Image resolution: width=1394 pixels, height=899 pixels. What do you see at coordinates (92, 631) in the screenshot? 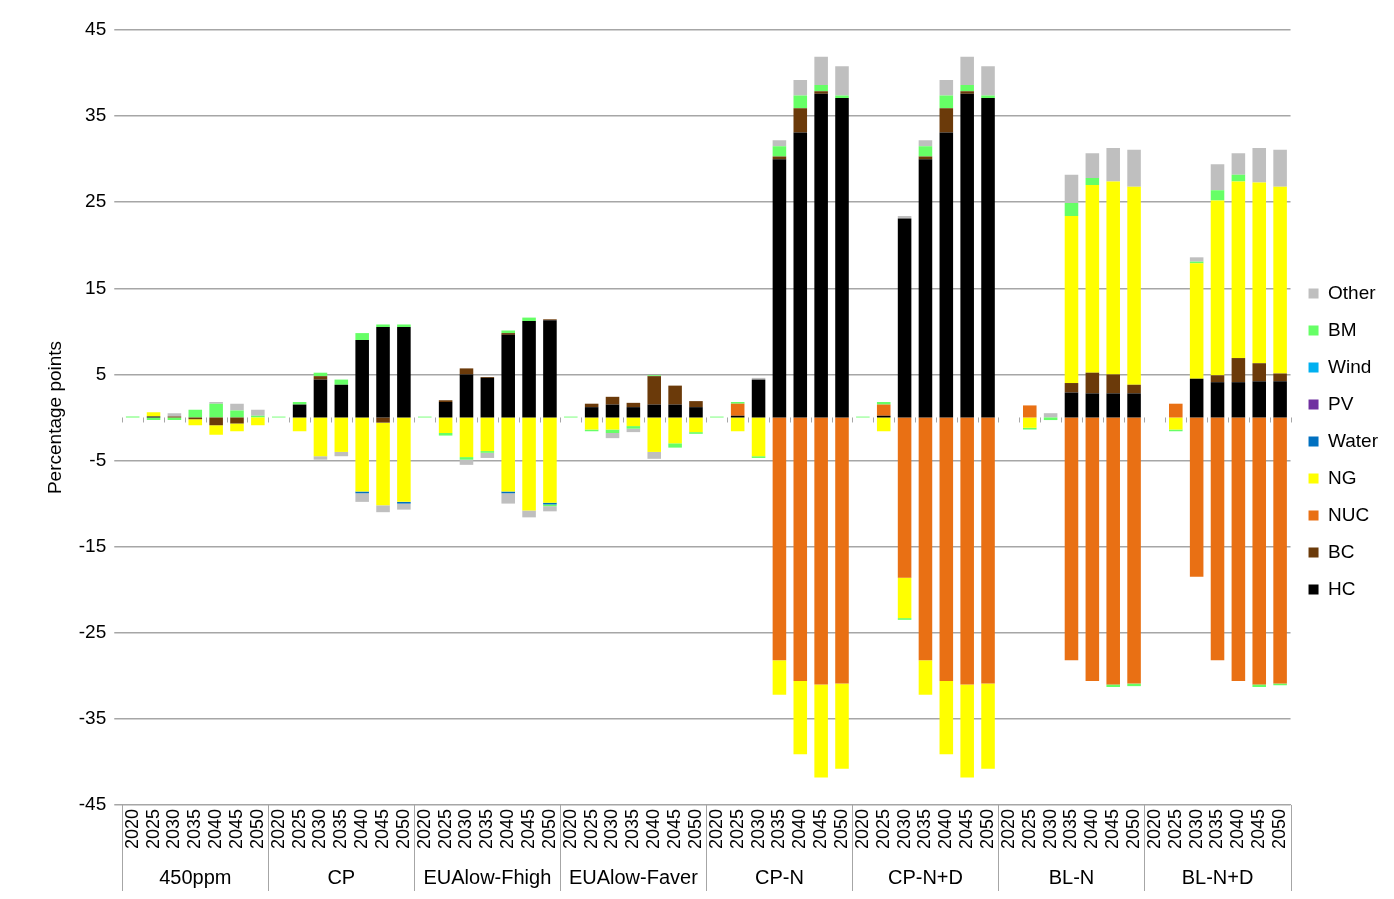
I see `y-tick-label: -25` at bounding box center [92, 631].